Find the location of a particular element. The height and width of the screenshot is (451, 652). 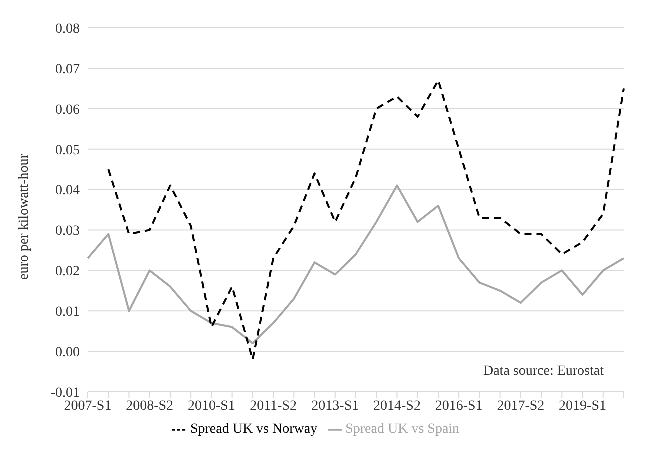

x-tick-label: 2017-S2 is located at coordinates (521, 406).